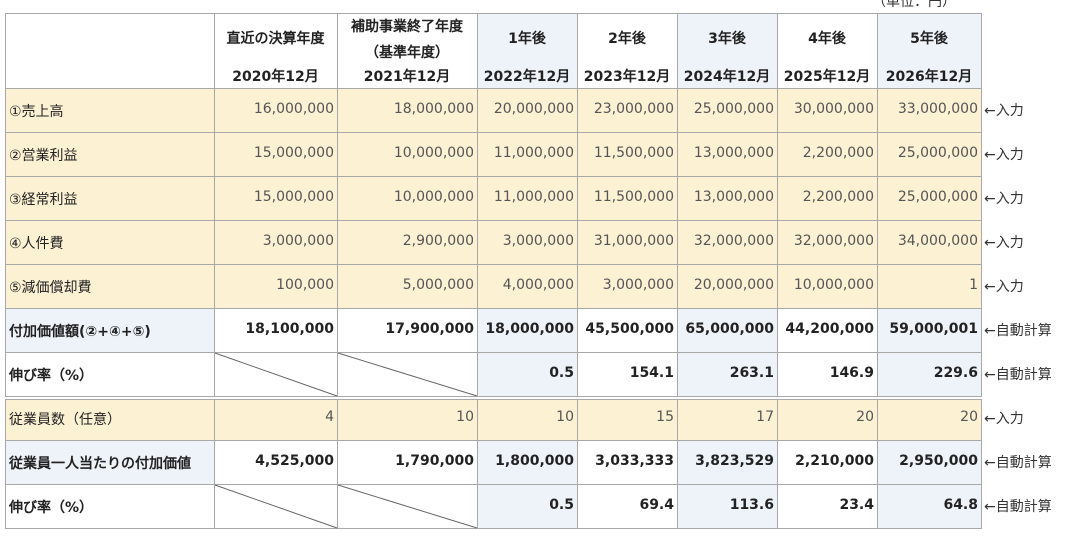 Image resolution: width=1069 pixels, height=539 pixels. I want to click on value: 3,000,000, so click(638, 285).